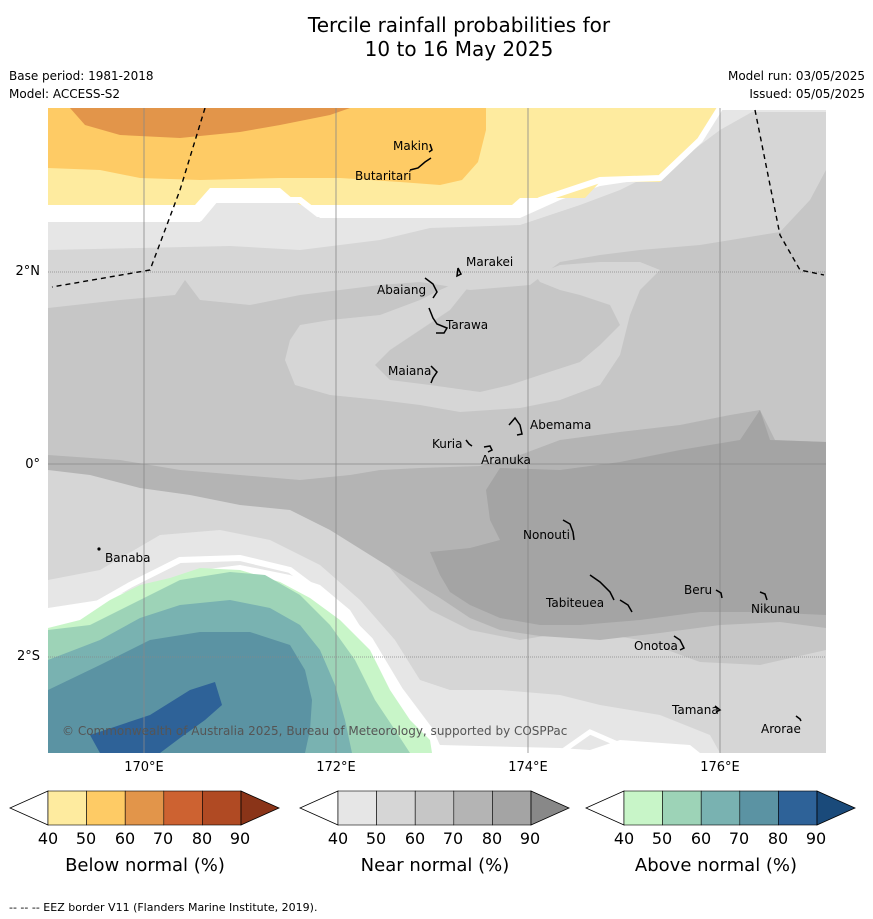  What do you see at coordinates (550, 808) in the screenshot?
I see `near-colorbar-max-extend` at bounding box center [550, 808].